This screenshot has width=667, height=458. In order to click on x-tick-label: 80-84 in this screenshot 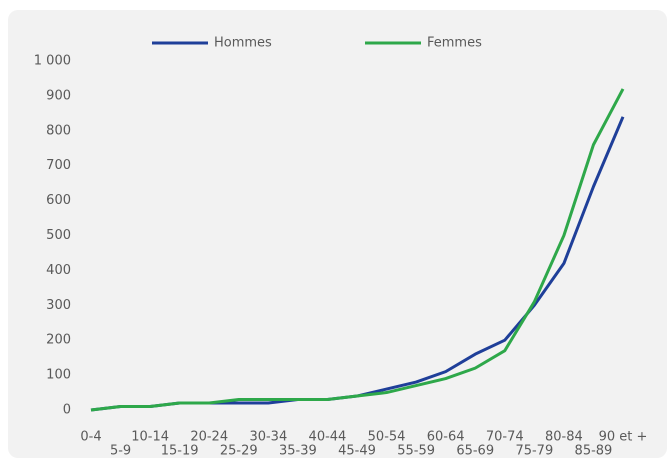, I will do `click(564, 437)`.